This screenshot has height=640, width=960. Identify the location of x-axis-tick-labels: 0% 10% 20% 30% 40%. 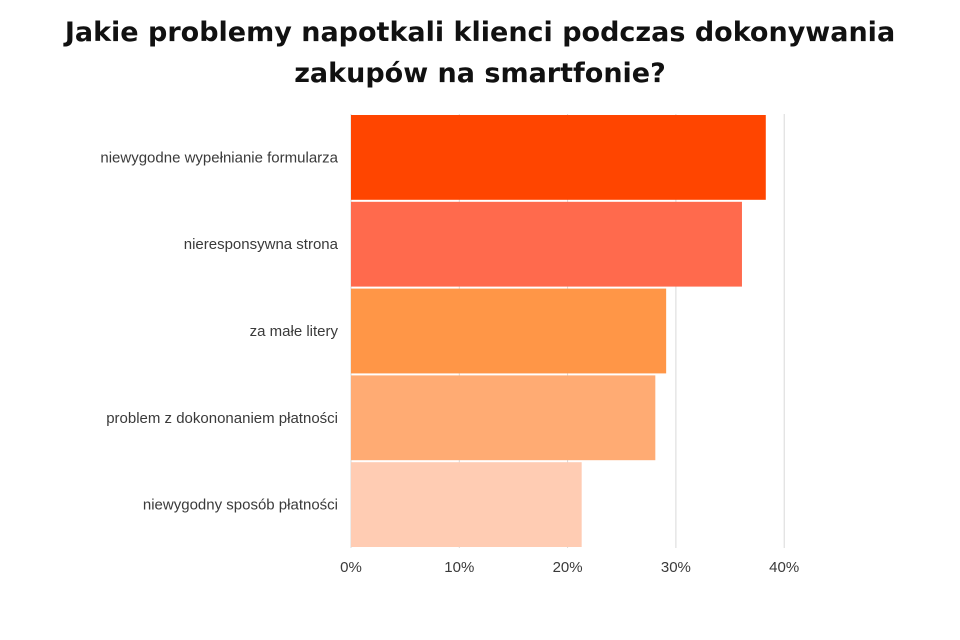
(569, 567).